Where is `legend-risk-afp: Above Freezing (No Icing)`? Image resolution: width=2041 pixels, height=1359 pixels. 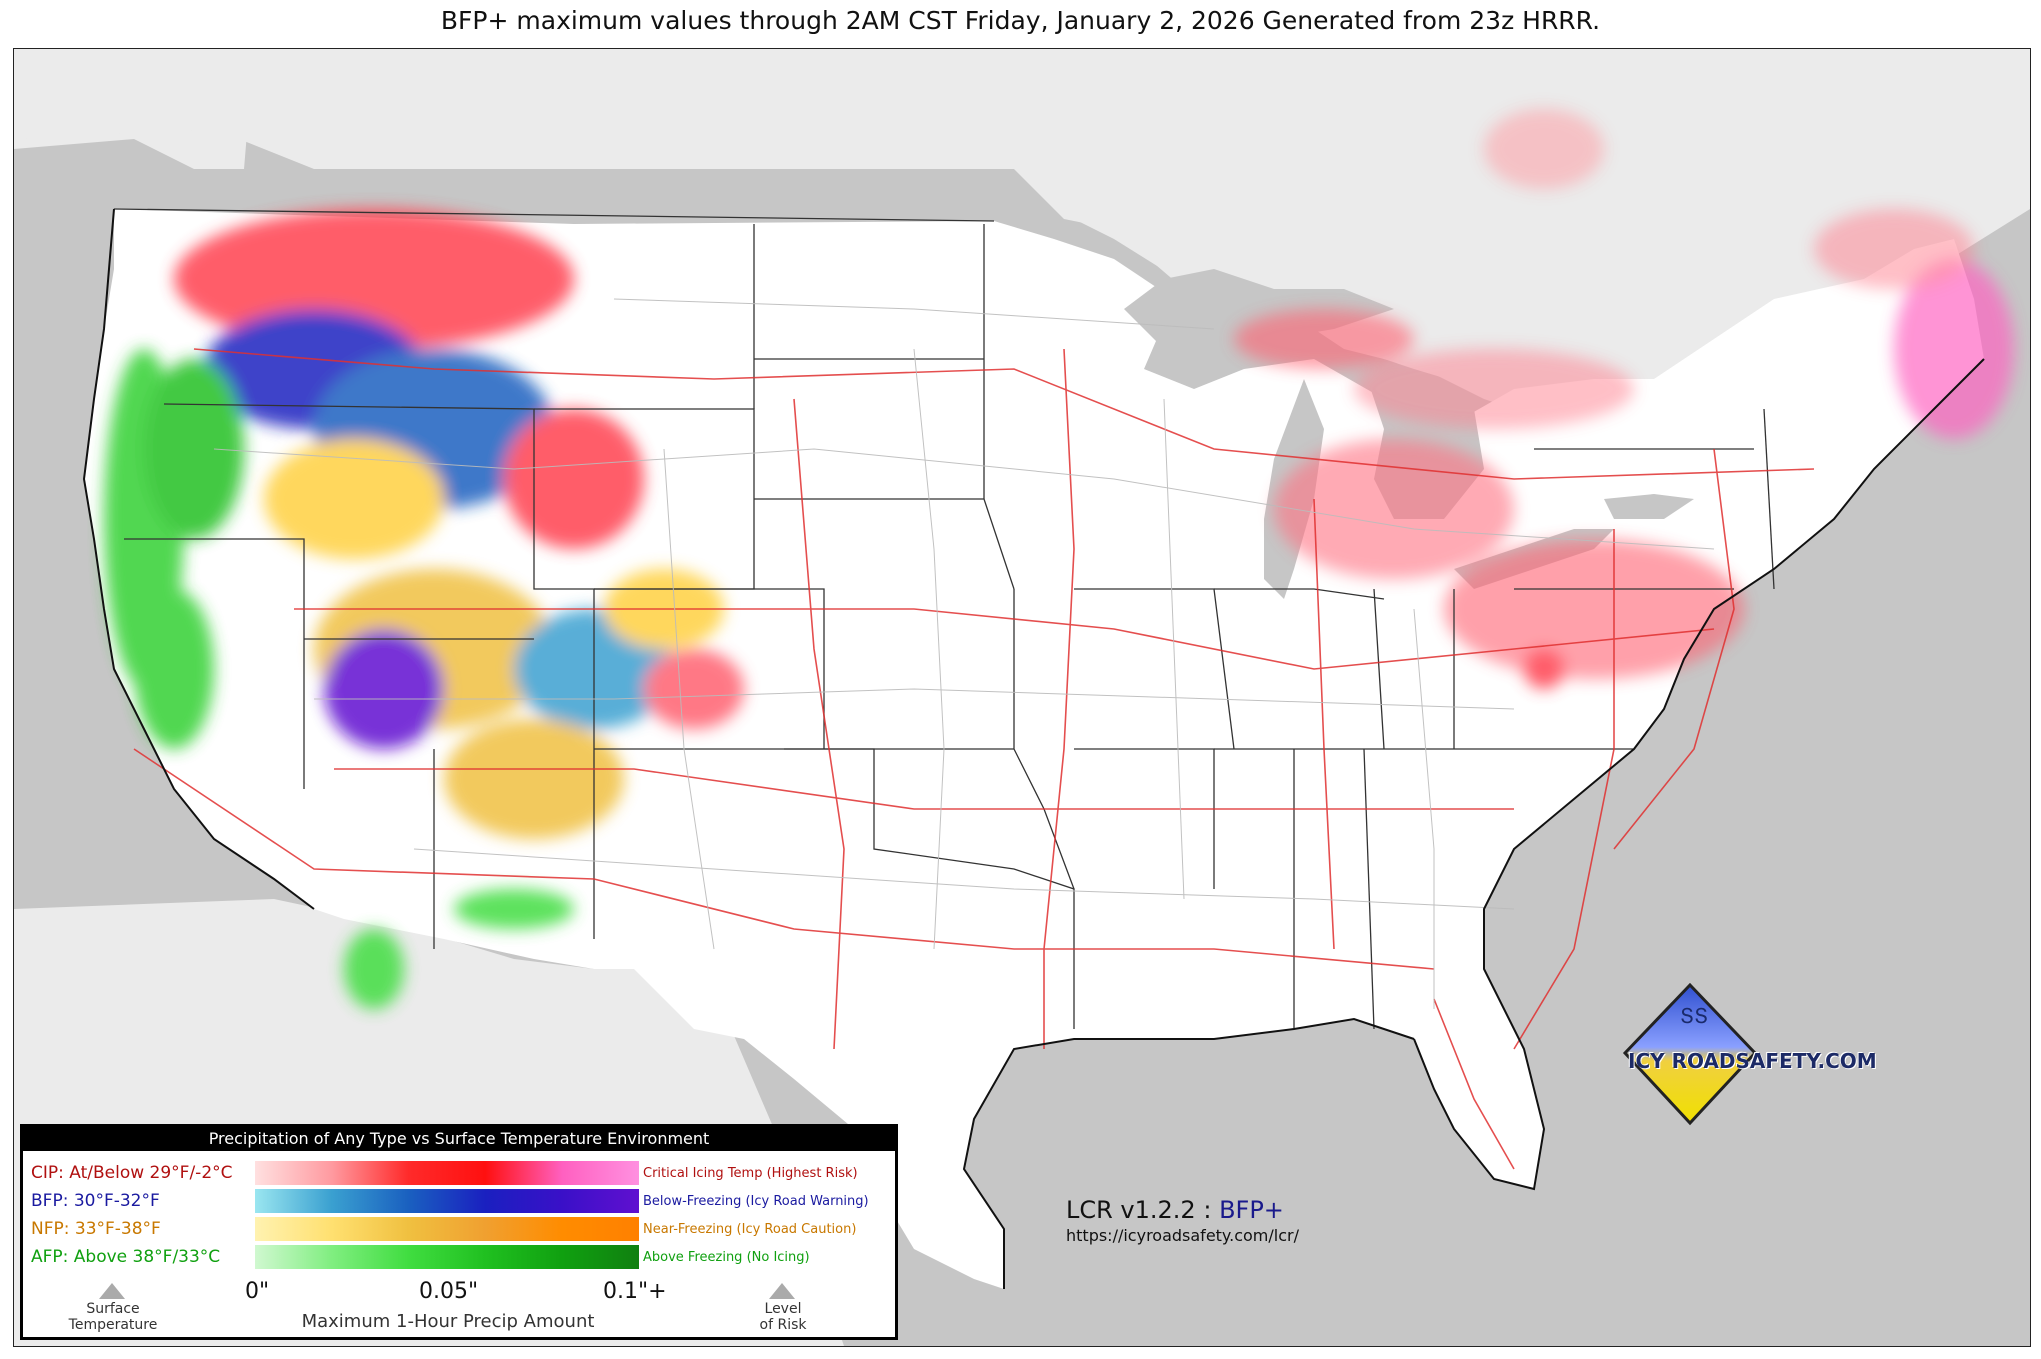
legend-risk-afp: Above Freezing (No Icing) is located at coordinates (726, 1257).